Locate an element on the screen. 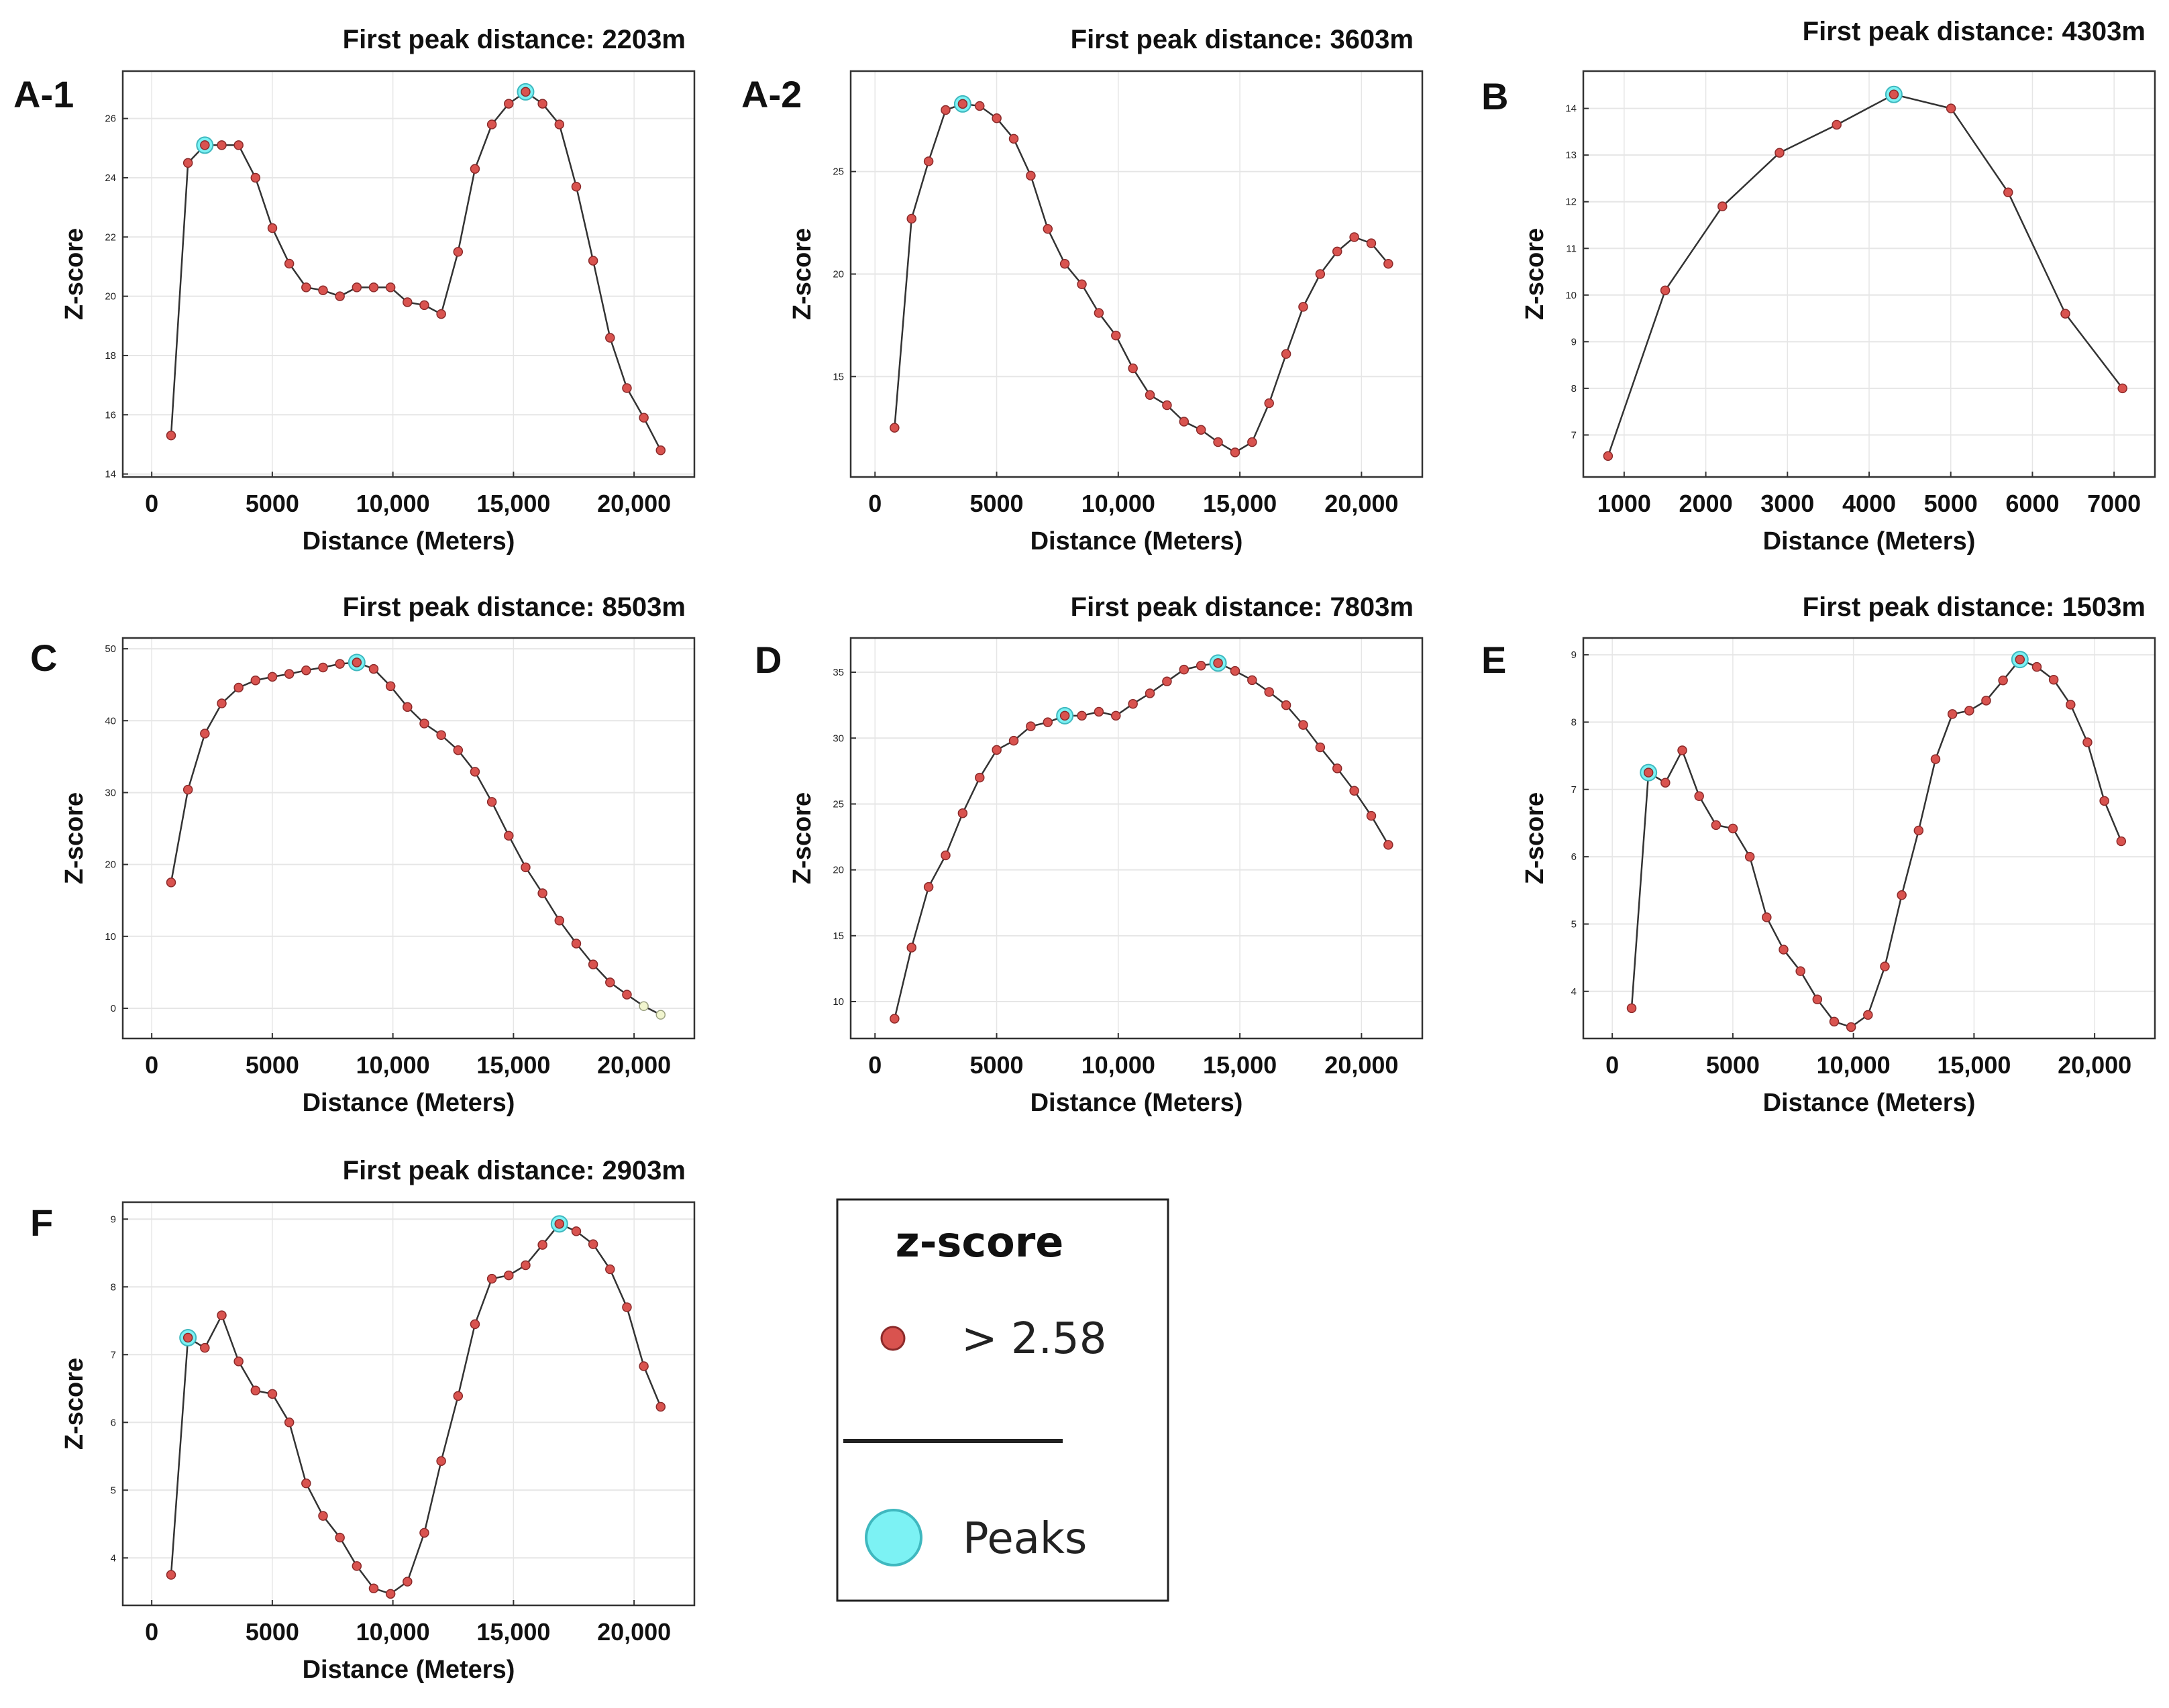 The image size is (2169, 1708). panel-title: First peak distance: 2203m is located at coordinates (514, 39).